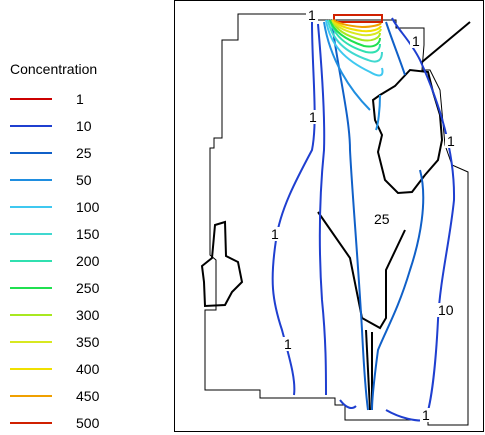 The image size is (485, 435). What do you see at coordinates (88, 288) in the screenshot?
I see `legend-label: 250` at bounding box center [88, 288].